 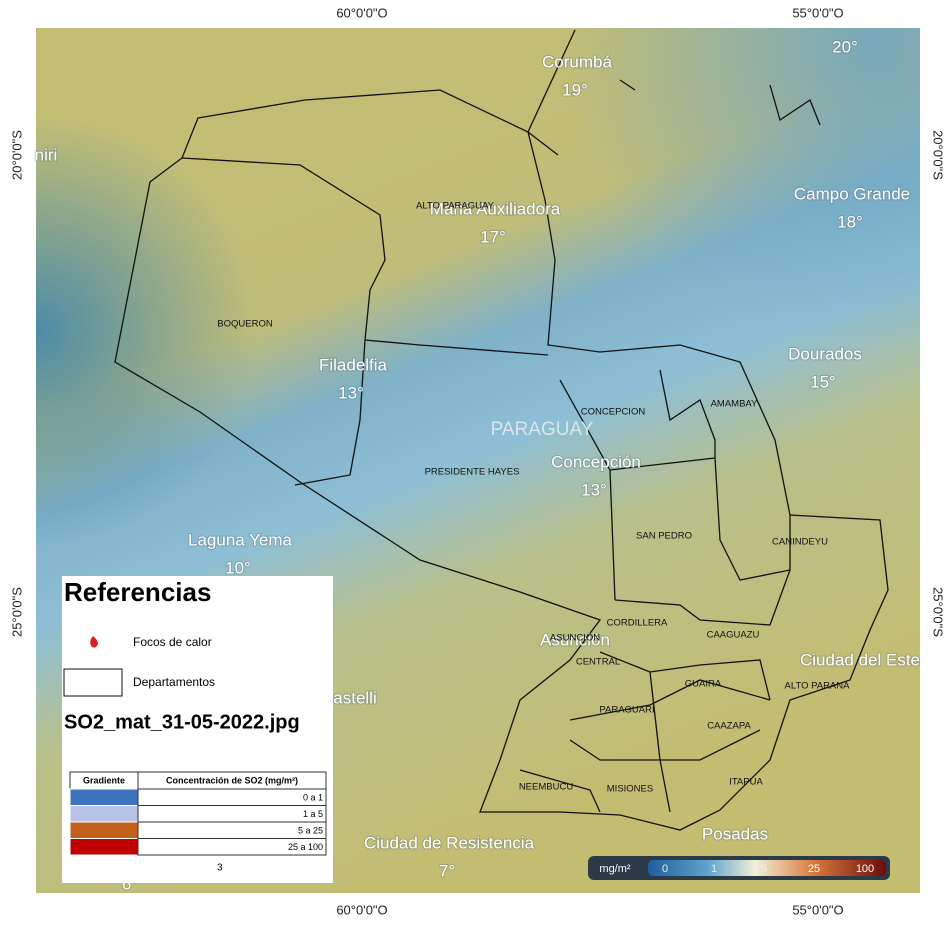 I want to click on city-name: Campo Grande, so click(x=852, y=193).